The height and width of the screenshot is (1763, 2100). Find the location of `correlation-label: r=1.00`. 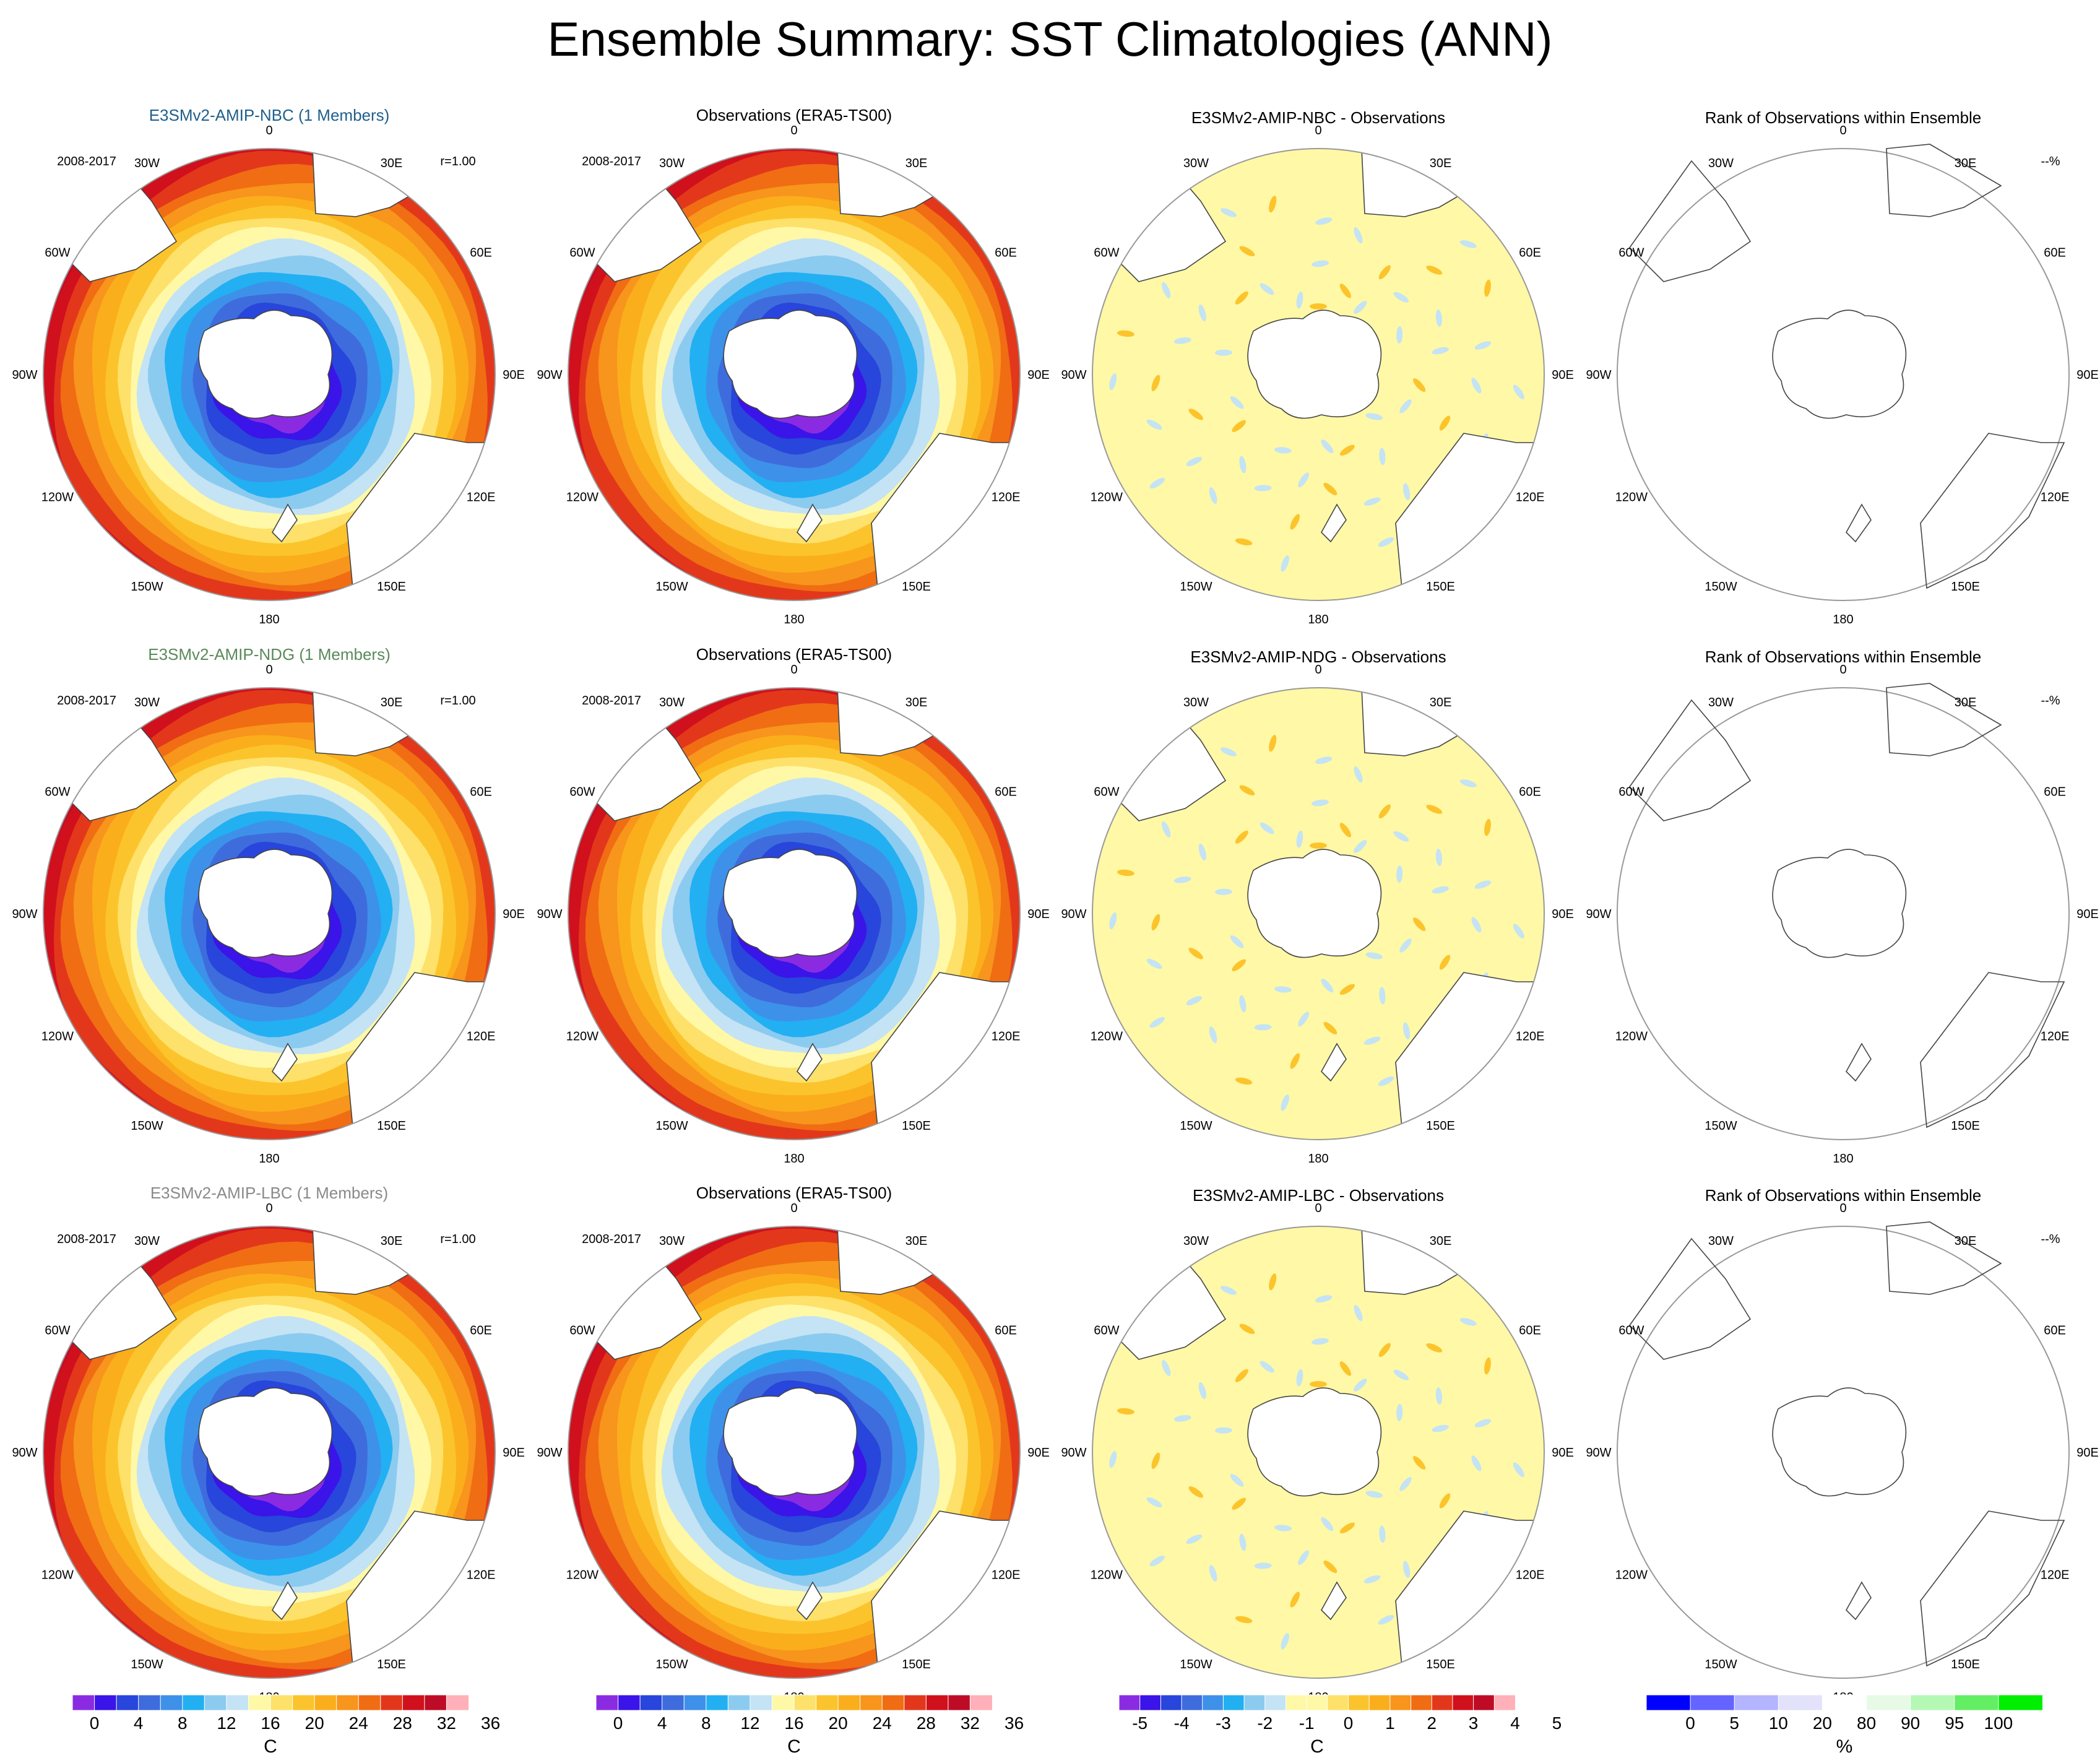

correlation-label: r=1.00 is located at coordinates (457, 1239).